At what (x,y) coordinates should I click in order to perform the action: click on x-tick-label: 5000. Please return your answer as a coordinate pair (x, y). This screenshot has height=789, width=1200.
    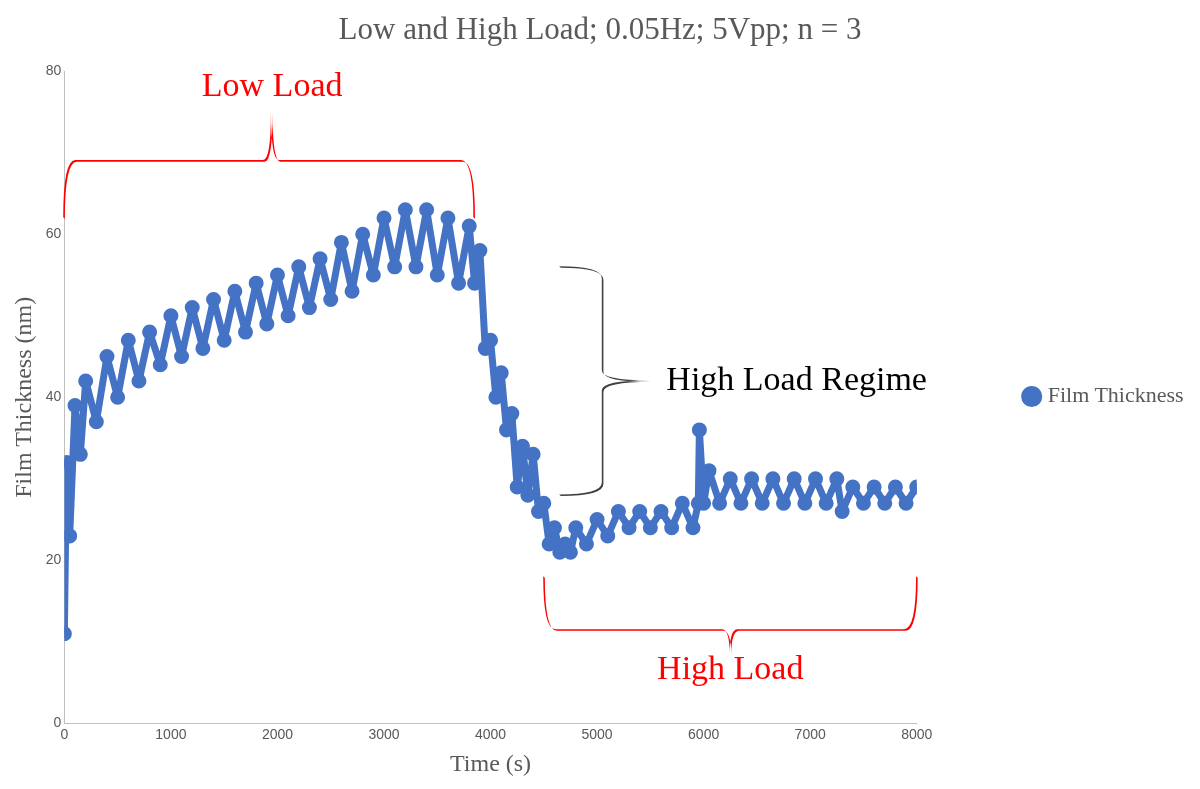
    Looking at the image, I should click on (597, 733).